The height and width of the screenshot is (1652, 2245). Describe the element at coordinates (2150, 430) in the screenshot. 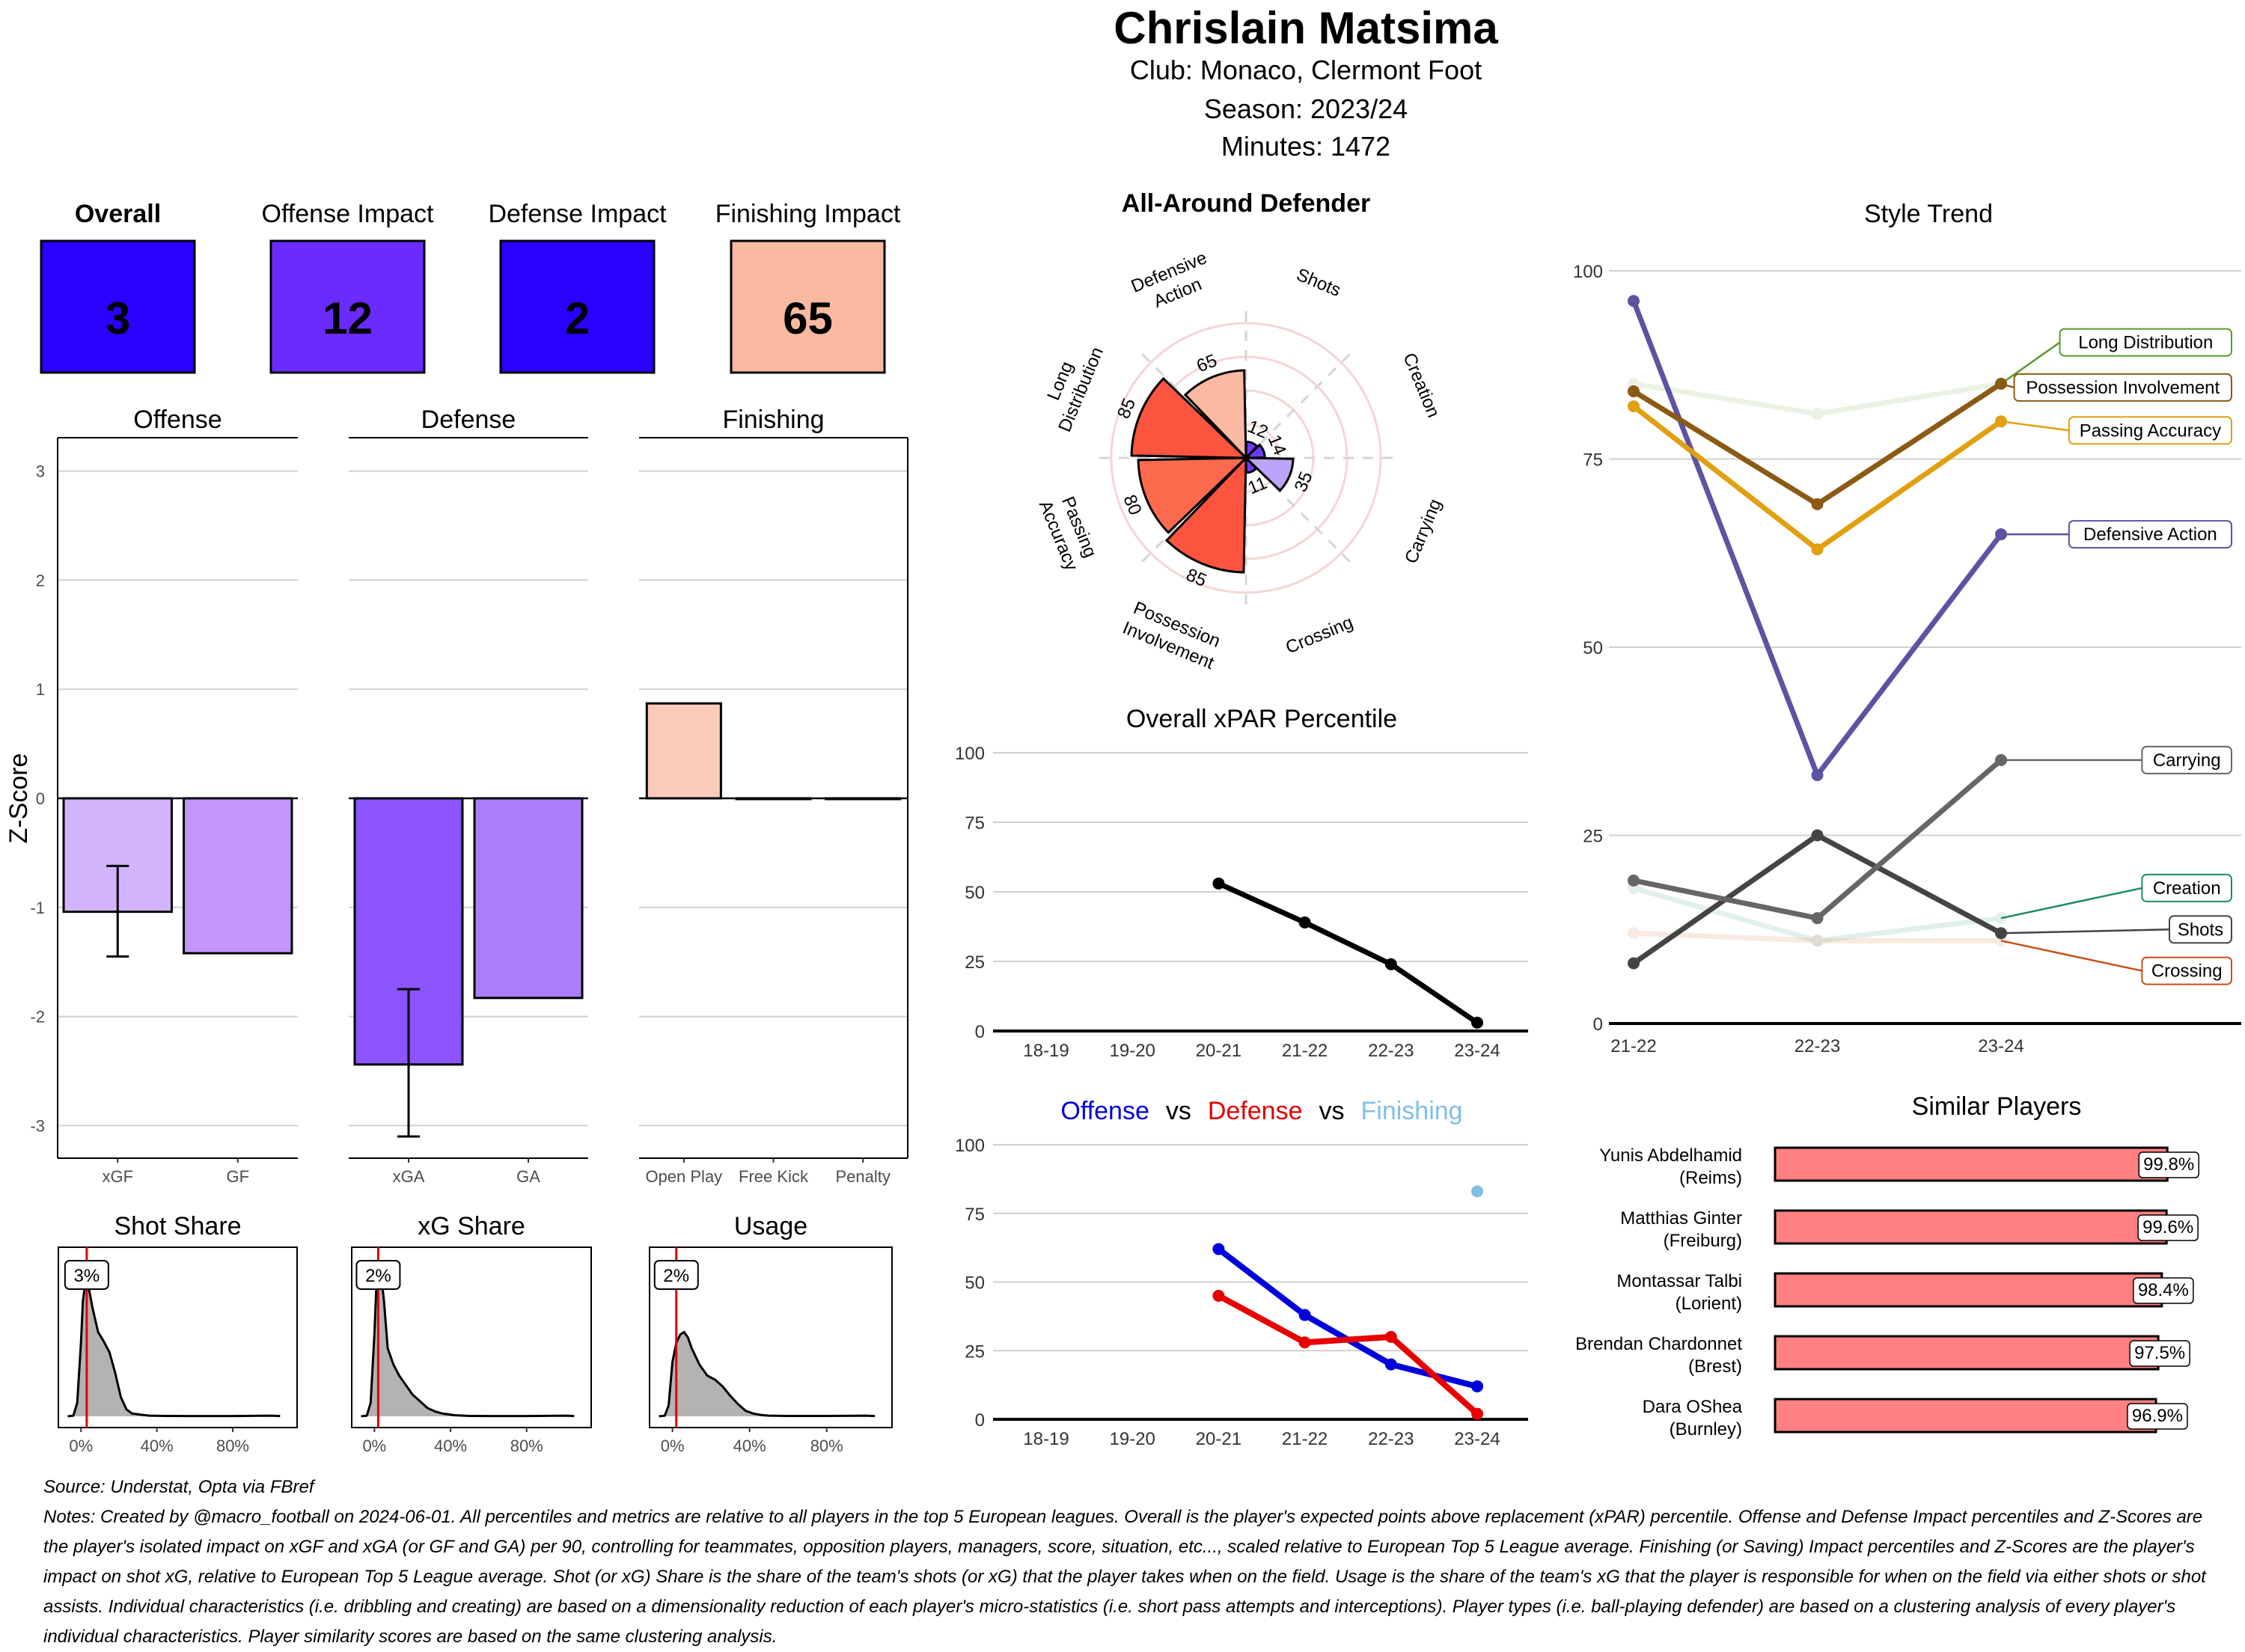

I see `series-label: Passing Accuracy` at that location.